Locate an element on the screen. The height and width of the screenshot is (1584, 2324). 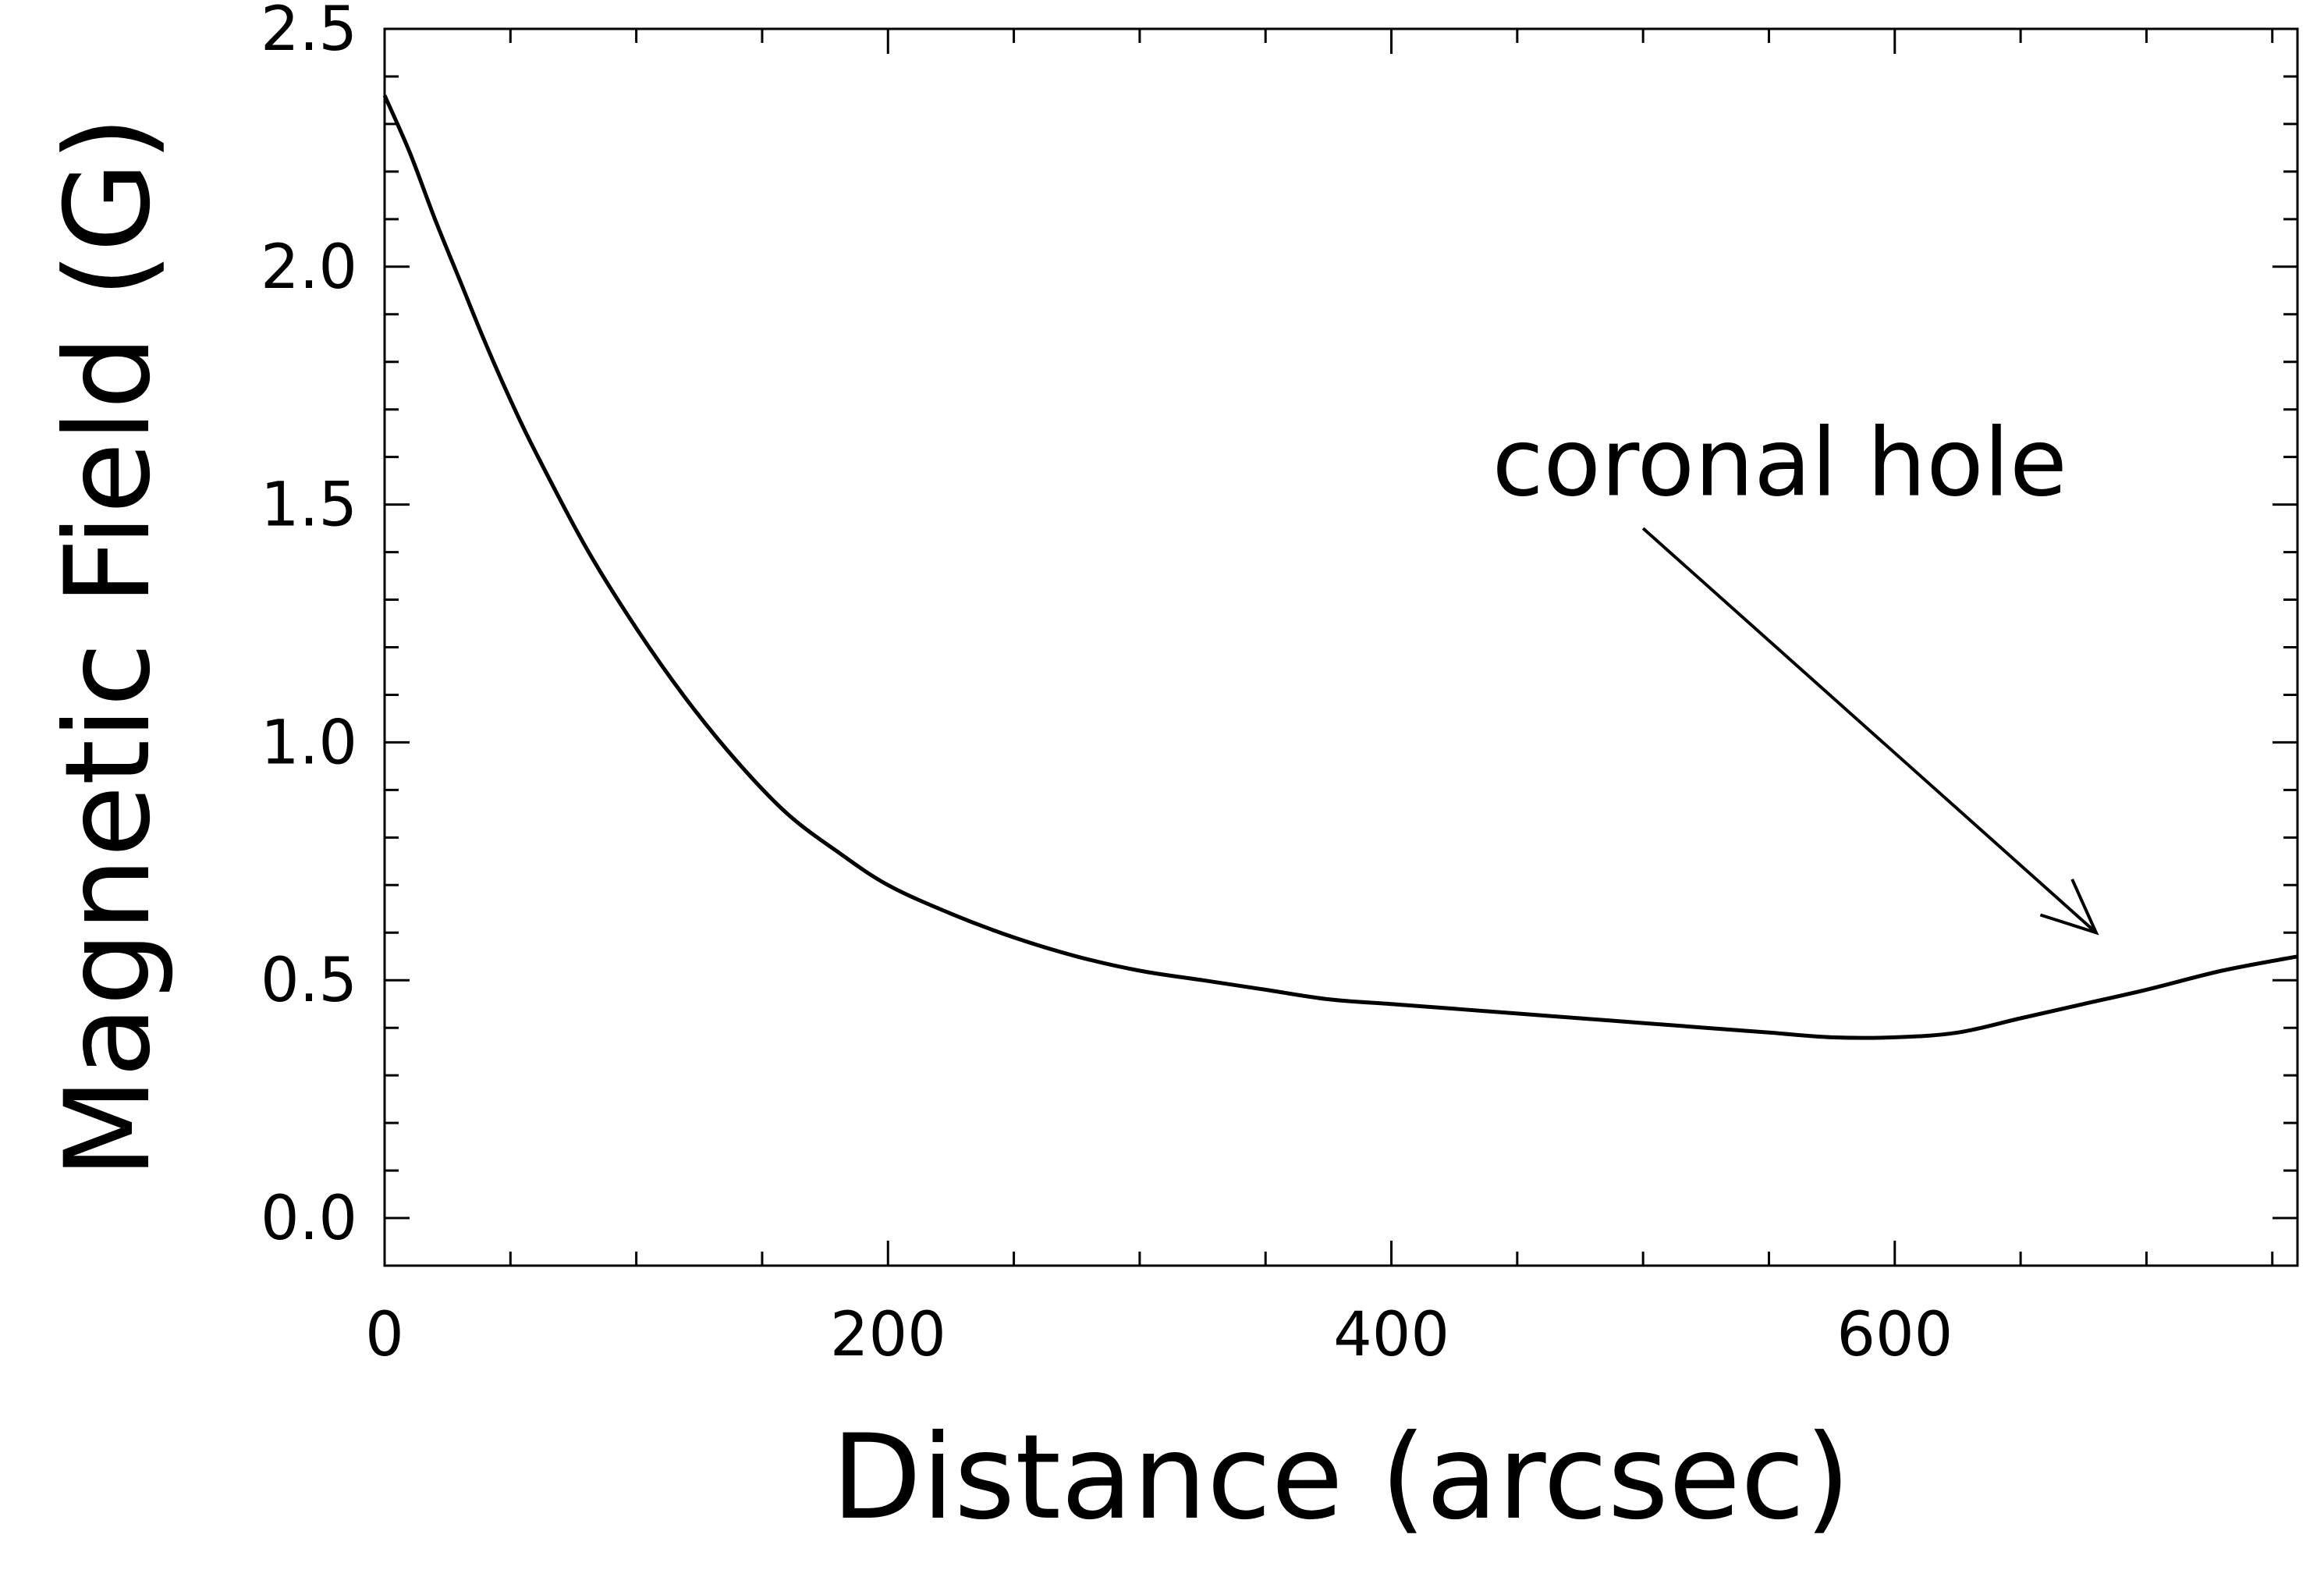
y-tick-label: 0.0 is located at coordinates (309, 1219).